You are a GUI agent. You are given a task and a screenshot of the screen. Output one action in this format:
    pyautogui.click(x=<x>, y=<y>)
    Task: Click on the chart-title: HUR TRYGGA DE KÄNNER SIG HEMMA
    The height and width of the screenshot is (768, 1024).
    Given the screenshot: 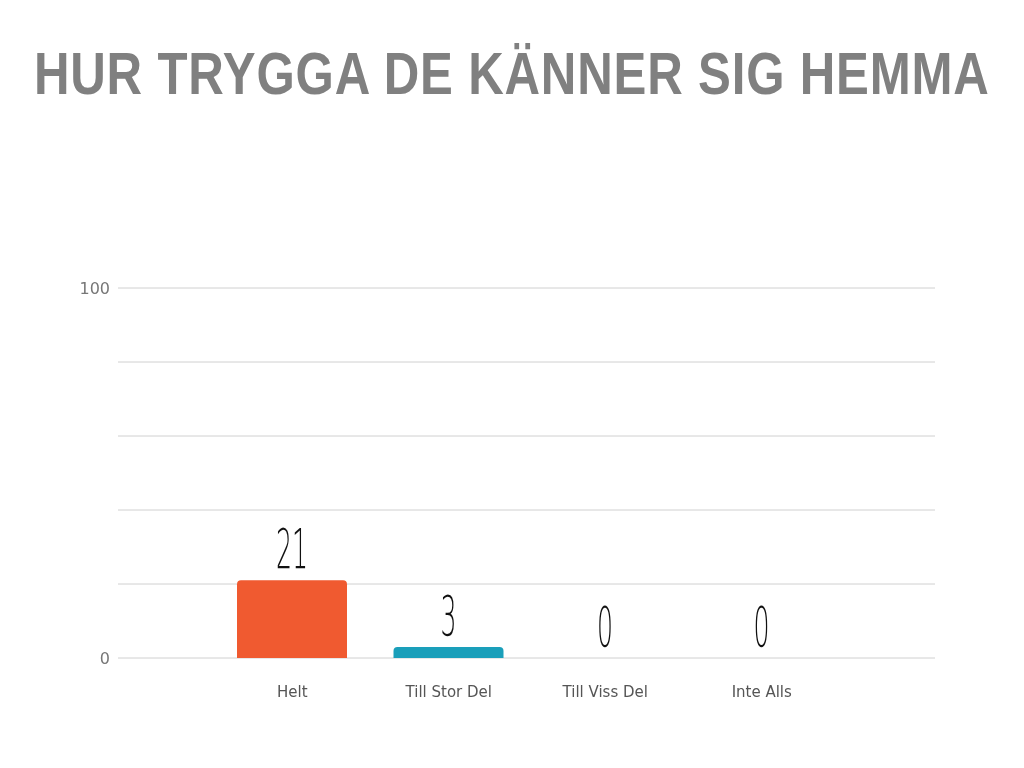 What is the action you would take?
    pyautogui.click(x=512, y=73)
    